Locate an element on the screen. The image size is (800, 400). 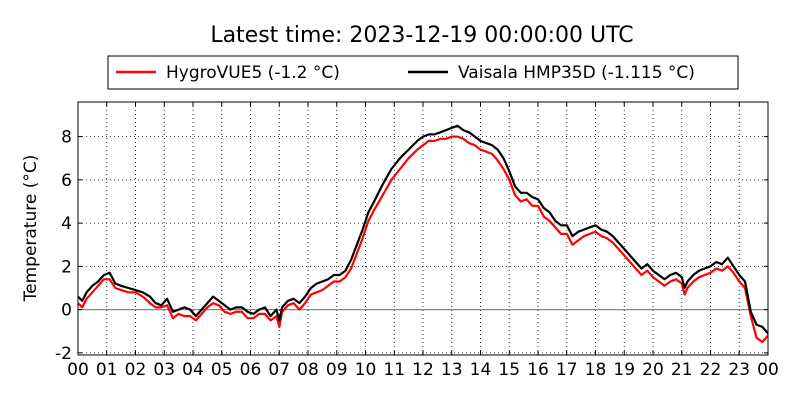
x-tick-label: 10 is located at coordinates (366, 370).